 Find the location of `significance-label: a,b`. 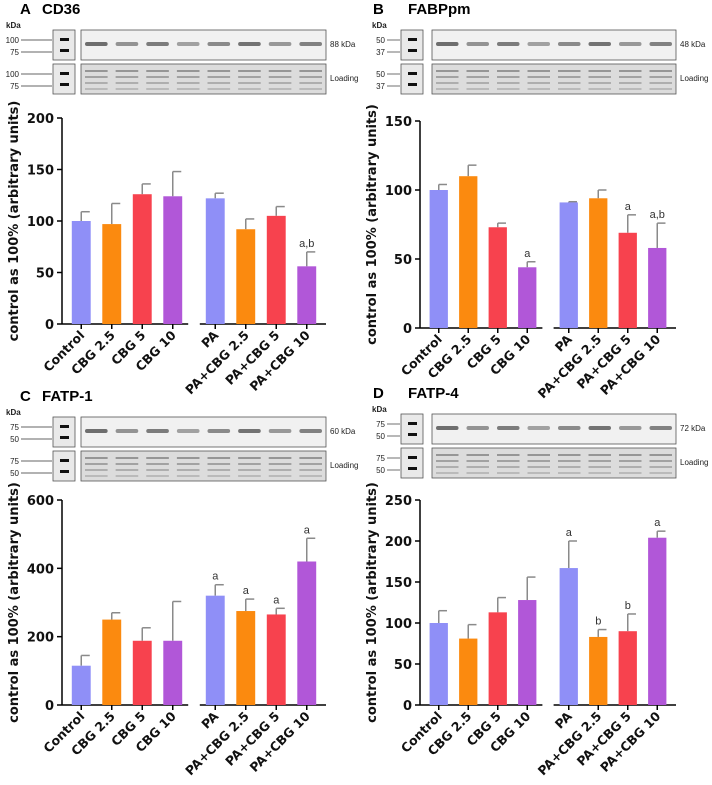

significance-label: a,b is located at coordinates (306, 244).